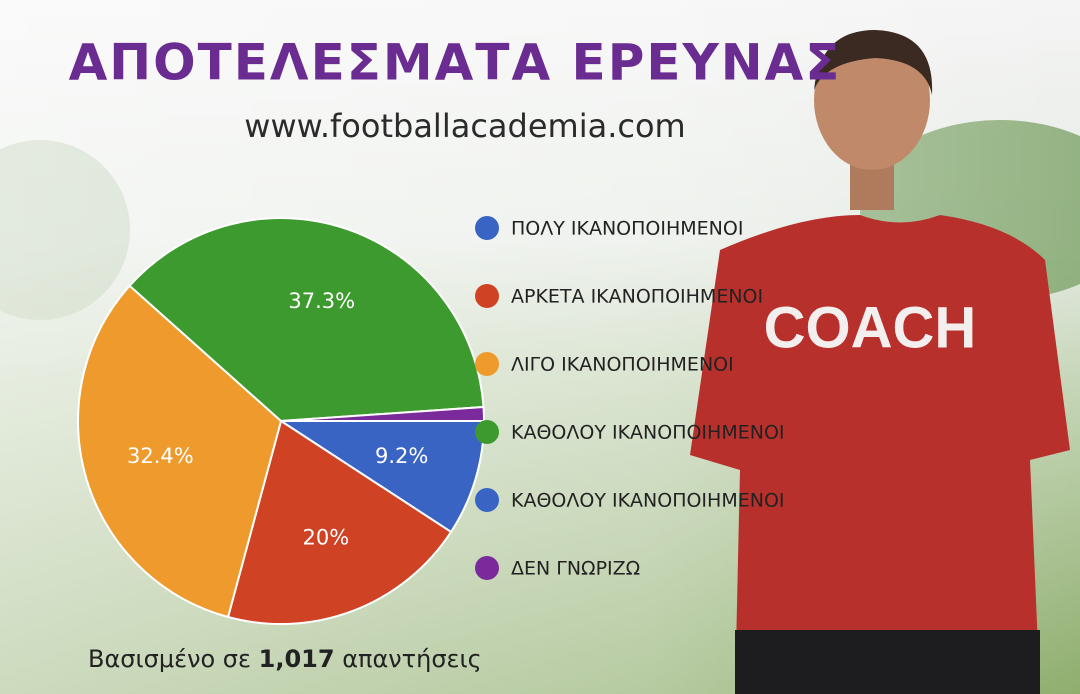 This screenshot has height=694, width=1080. What do you see at coordinates (637, 297) in the screenshot?
I see `legend-label: ΑΡΚΕΤΑ ΙΚΑΝΟΠΟΙΗΜΕΝΟΙ` at bounding box center [637, 297].